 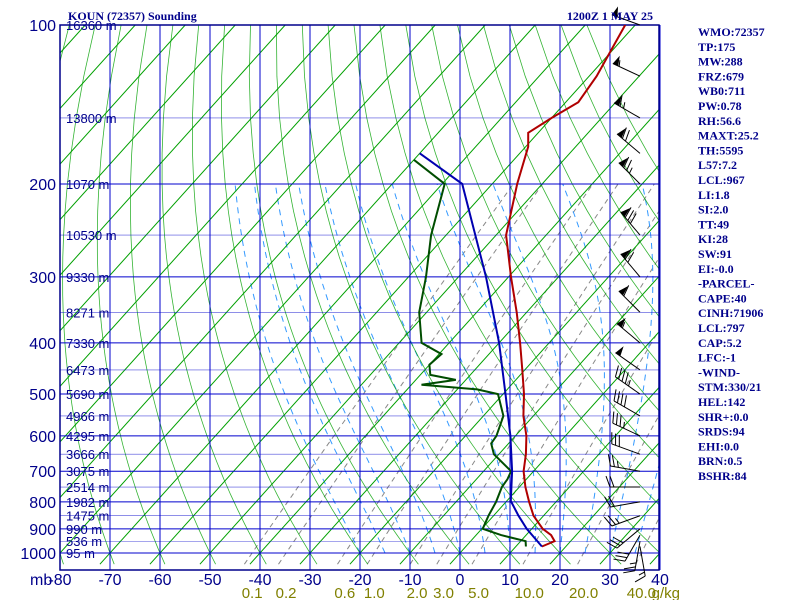 What do you see at coordinates (87, 436) in the screenshot?
I see `height-label: 4295 m` at bounding box center [87, 436].